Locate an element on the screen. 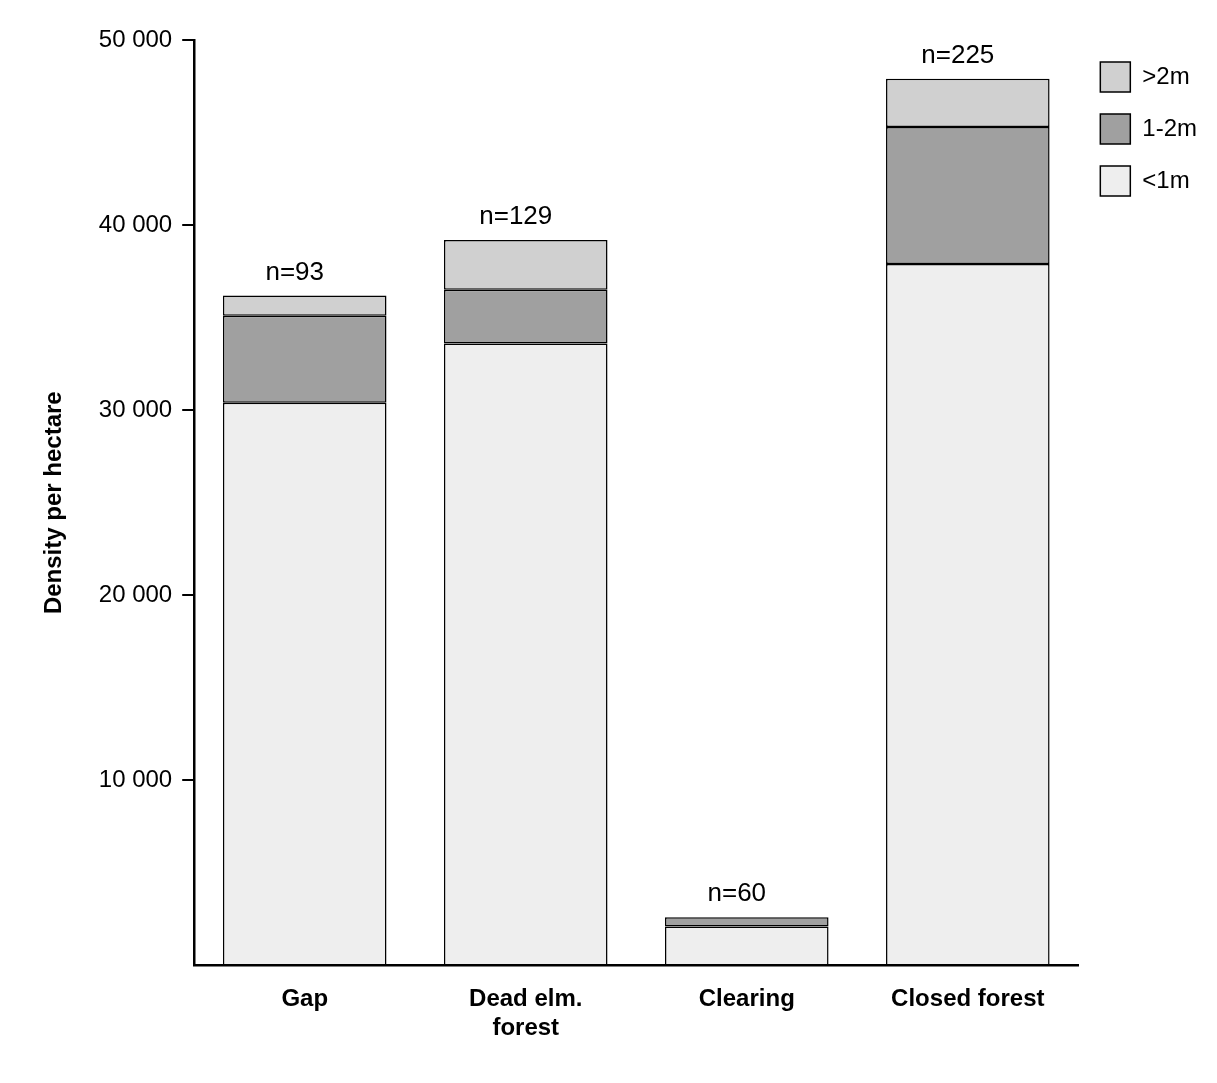 This screenshot has width=1217, height=1083. annotation: n=225 is located at coordinates (958, 54).